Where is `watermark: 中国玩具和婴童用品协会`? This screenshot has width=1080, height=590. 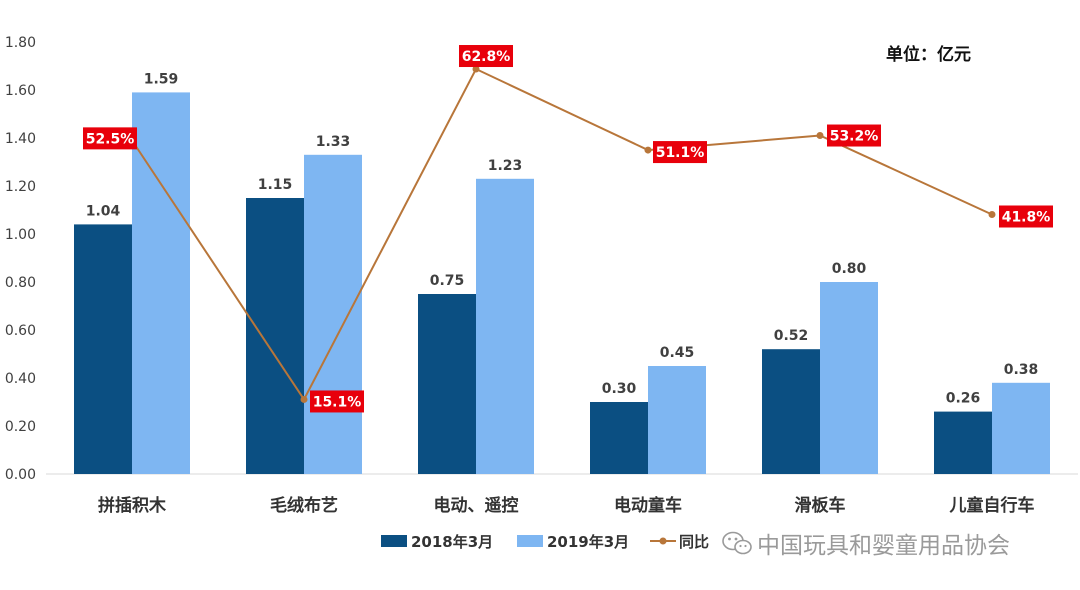 watermark: 中国玩具和婴童用品协会 is located at coordinates (866, 545).